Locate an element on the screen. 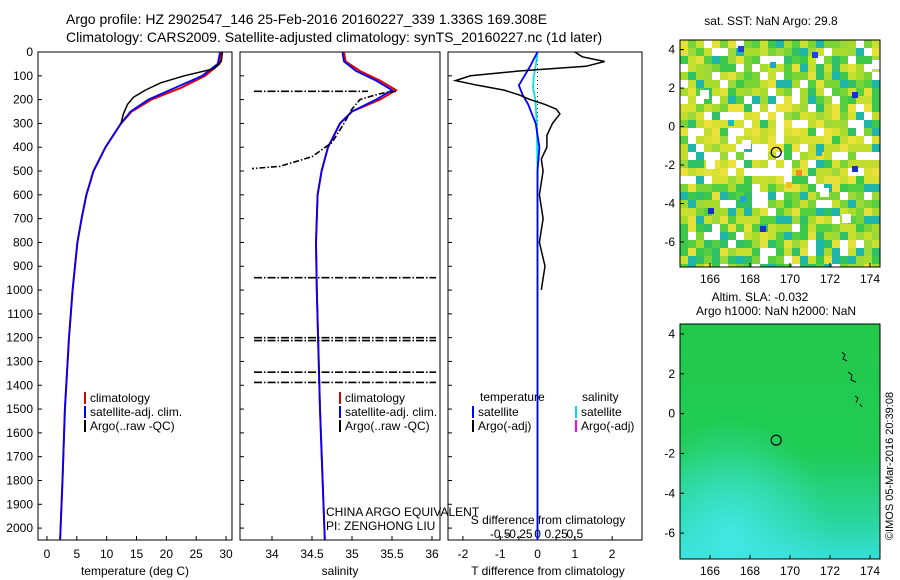 Image resolution: width=900 pixels, height=580 pixels. depth-tick-label: 400 is located at coordinates (23, 147).